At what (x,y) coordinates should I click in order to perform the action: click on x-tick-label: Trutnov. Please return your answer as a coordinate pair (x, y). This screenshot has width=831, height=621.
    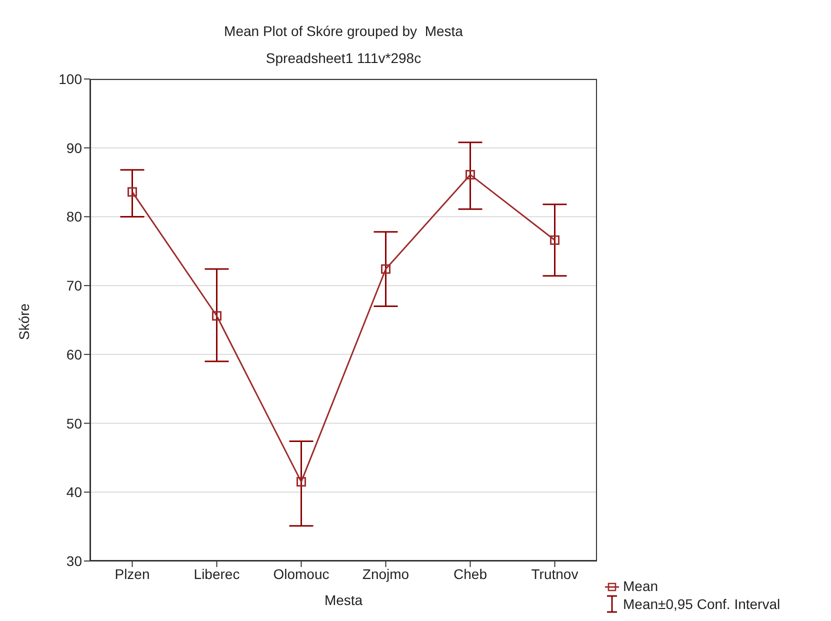
    Looking at the image, I should click on (554, 574).